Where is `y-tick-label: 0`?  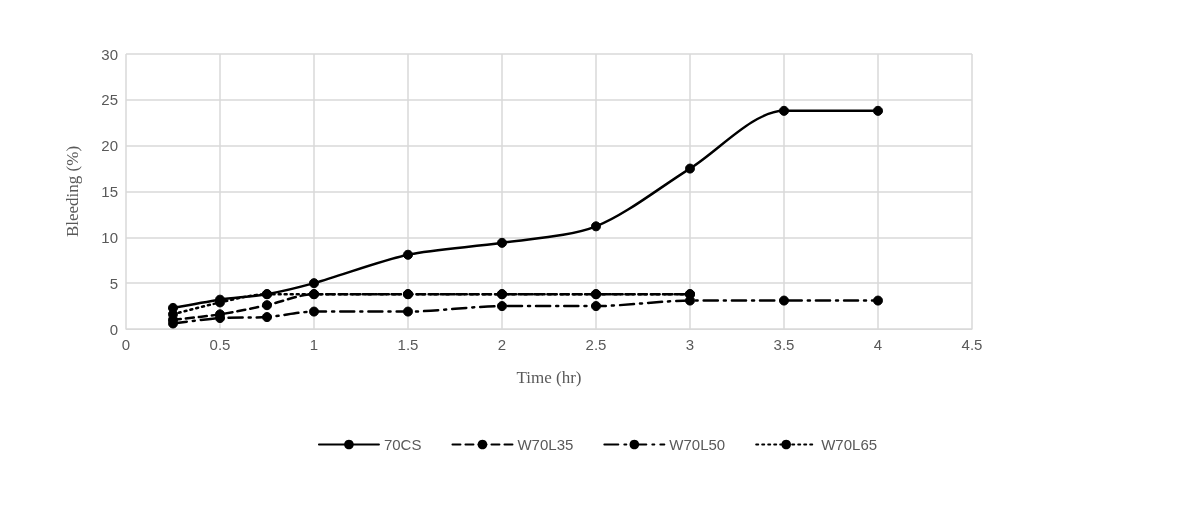 y-tick-label: 0 is located at coordinates (113, 329).